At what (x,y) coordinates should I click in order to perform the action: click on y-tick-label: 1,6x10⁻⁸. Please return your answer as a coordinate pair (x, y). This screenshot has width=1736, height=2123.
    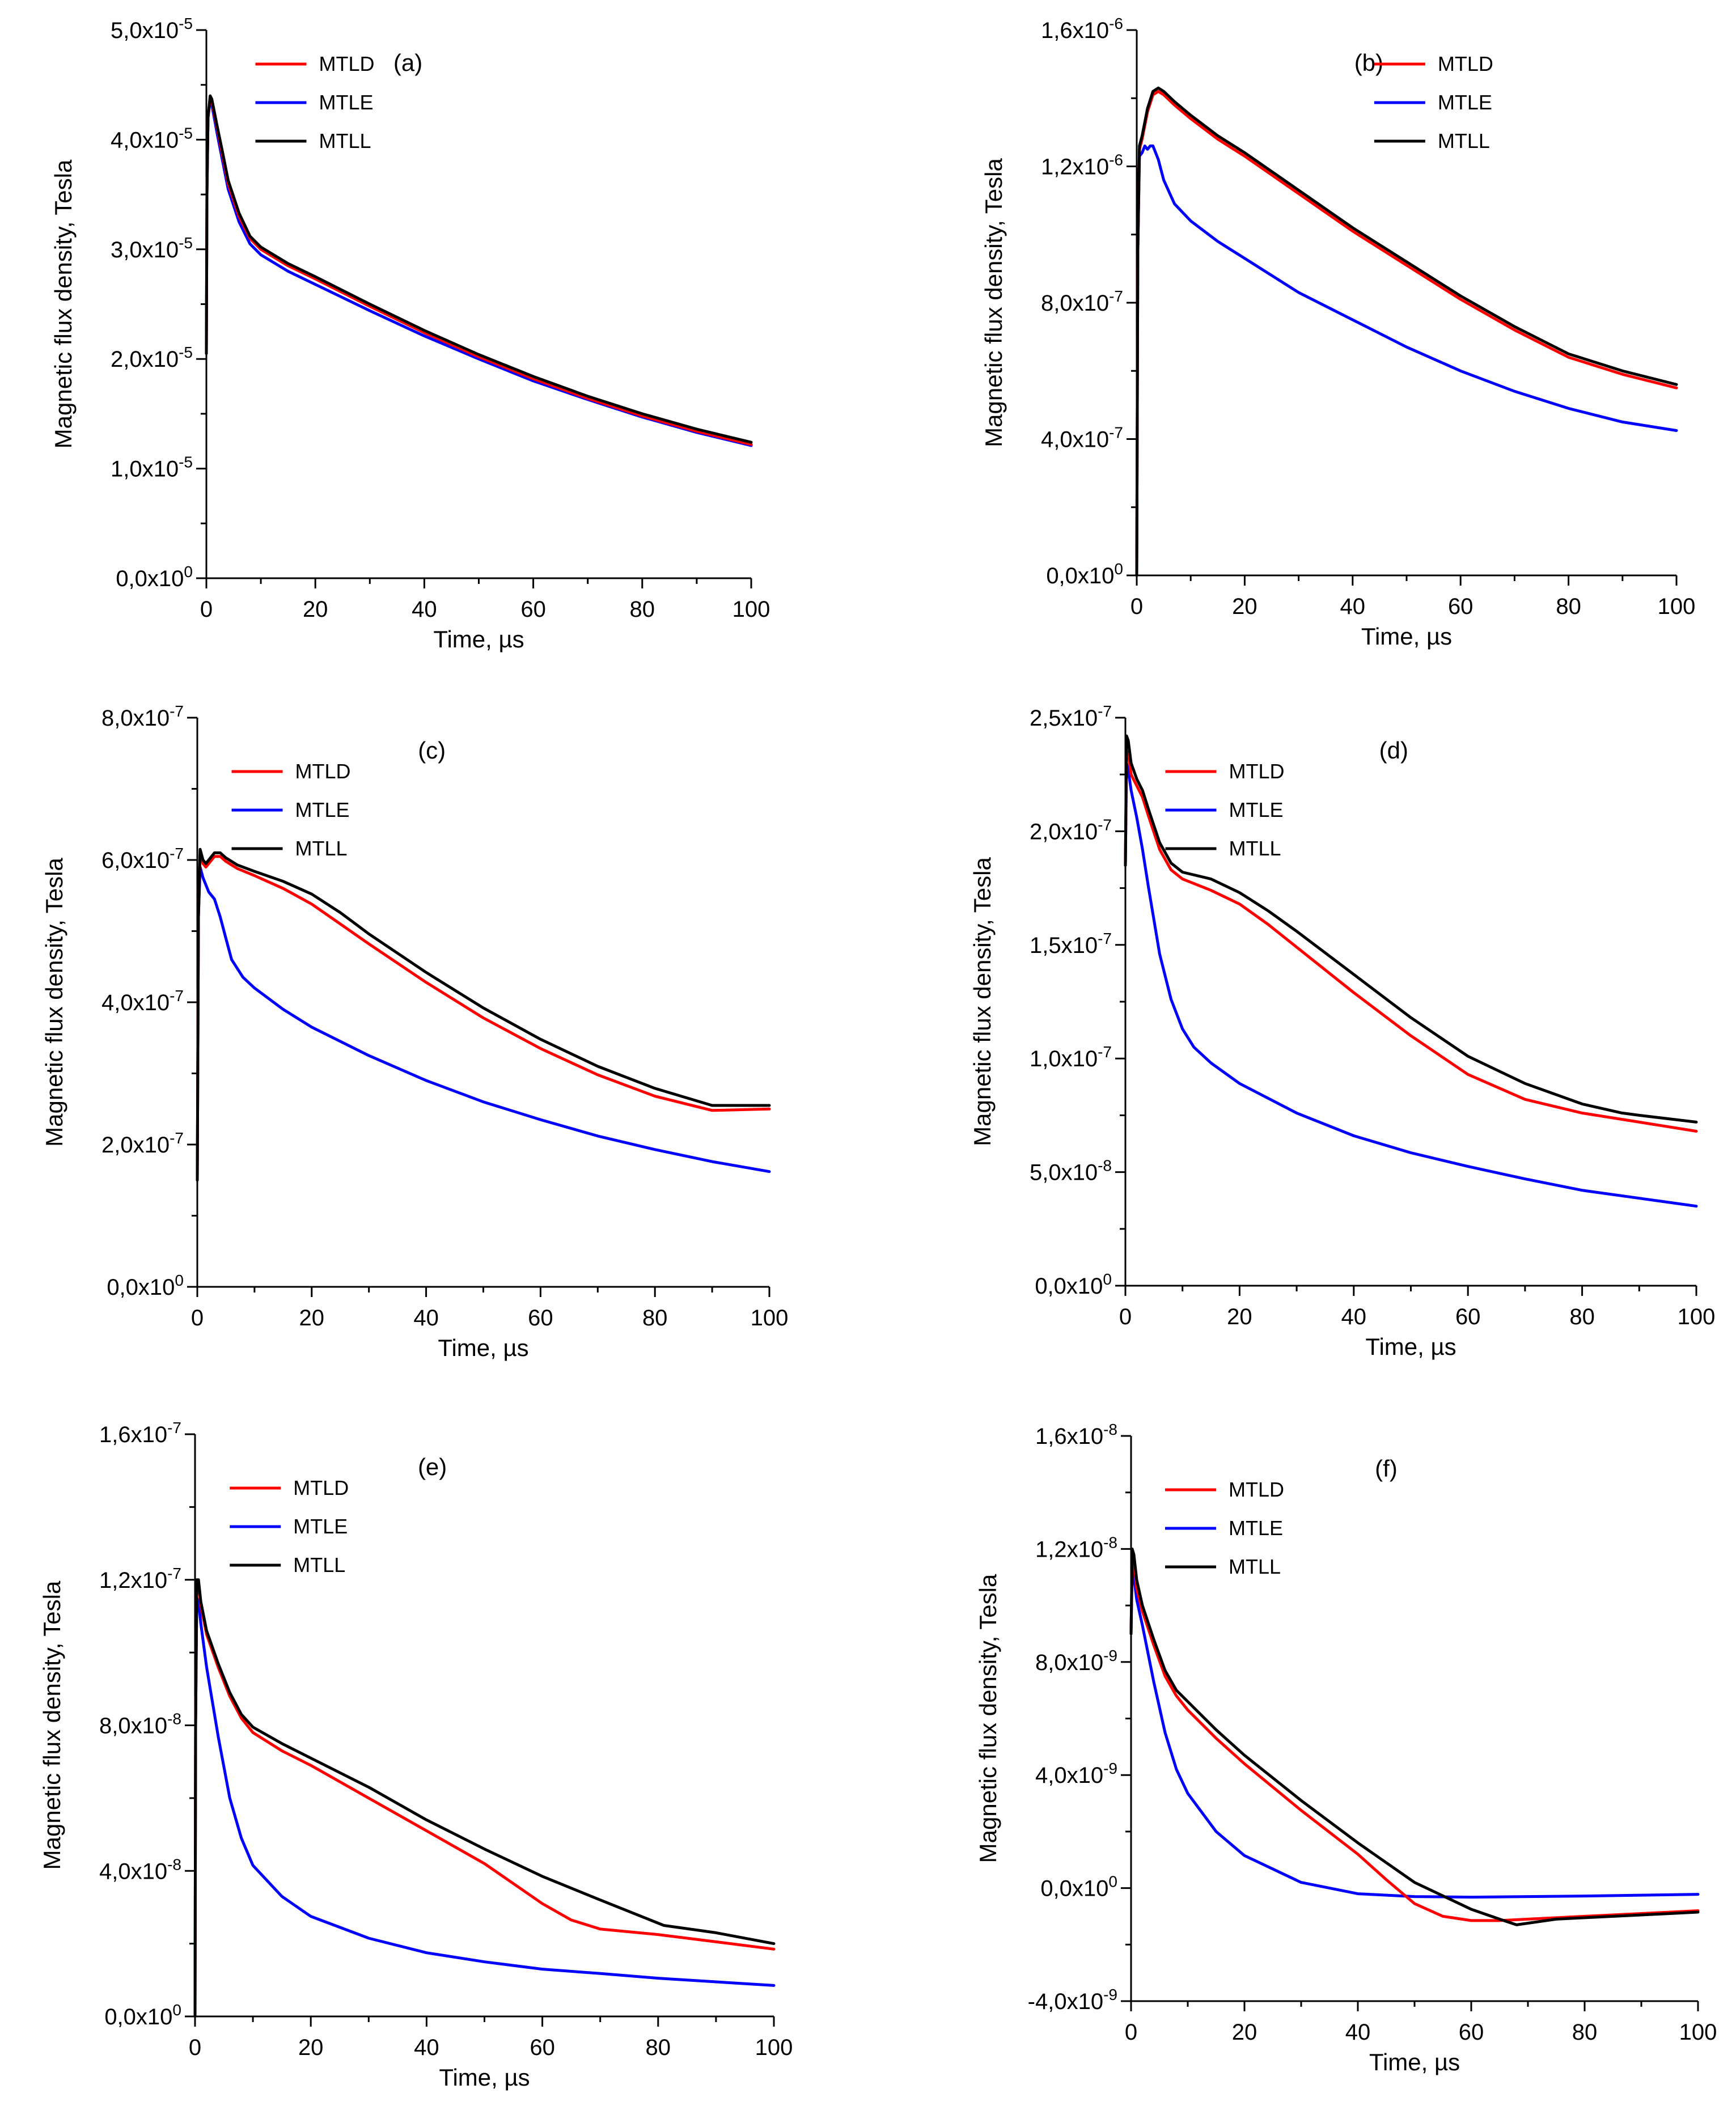
    Looking at the image, I should click on (1076, 1435).